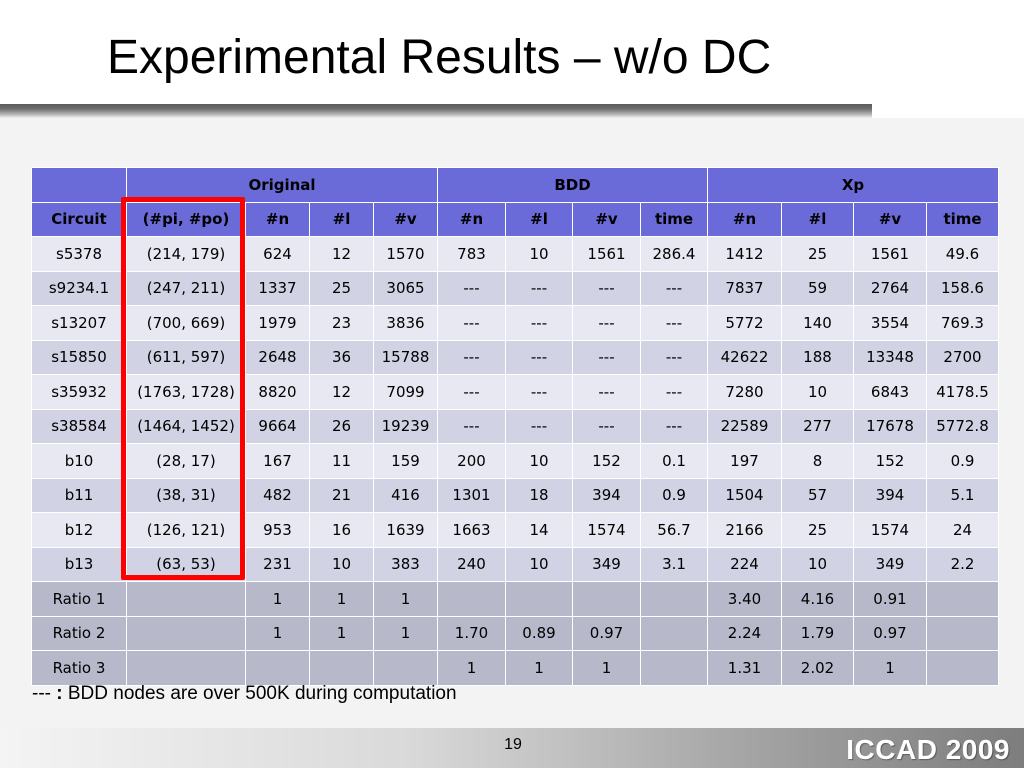 The height and width of the screenshot is (768, 1024). What do you see at coordinates (277, 564) in the screenshot?
I see `table-cell: 231` at bounding box center [277, 564].